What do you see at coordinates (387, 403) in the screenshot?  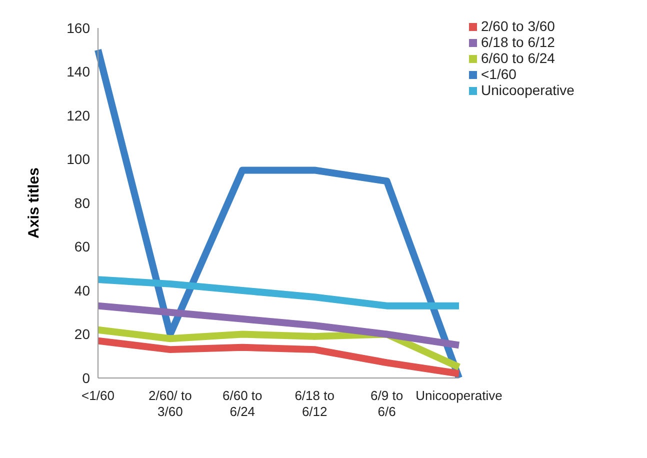 I see `x-tick-label: 6/9 to 6/6` at bounding box center [387, 403].